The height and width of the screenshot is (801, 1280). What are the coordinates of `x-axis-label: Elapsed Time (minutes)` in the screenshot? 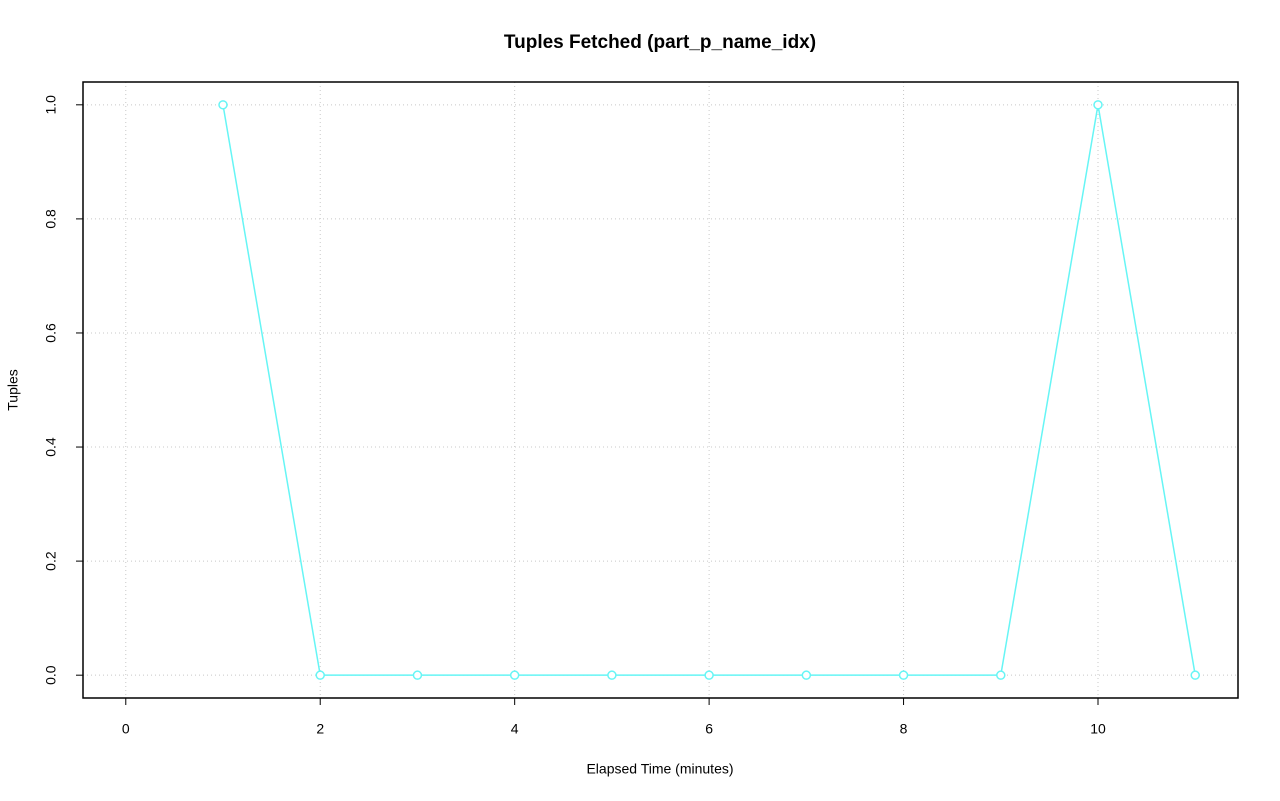 It's located at (659, 769).